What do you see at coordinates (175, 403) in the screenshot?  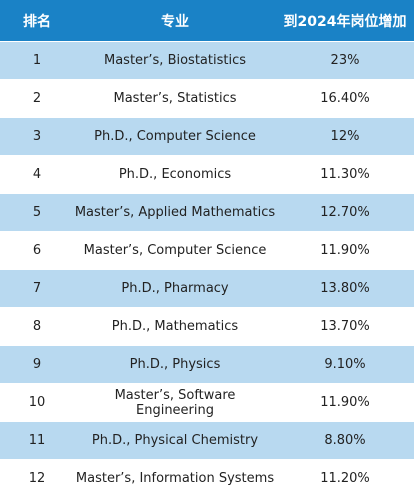 I see `major-cell: Master’s, Software Engineering` at bounding box center [175, 403].